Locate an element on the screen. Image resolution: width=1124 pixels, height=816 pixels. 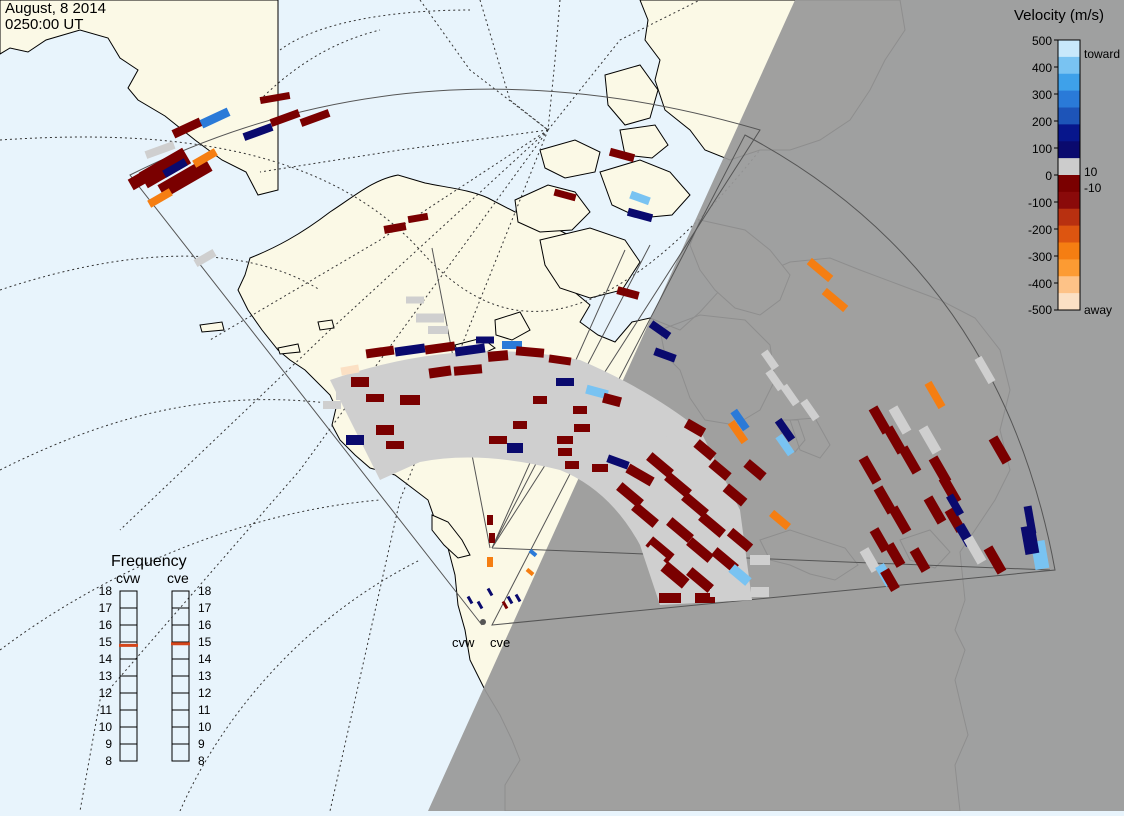
colorbar-tick-200: 200 is located at coordinates (1042, 122).